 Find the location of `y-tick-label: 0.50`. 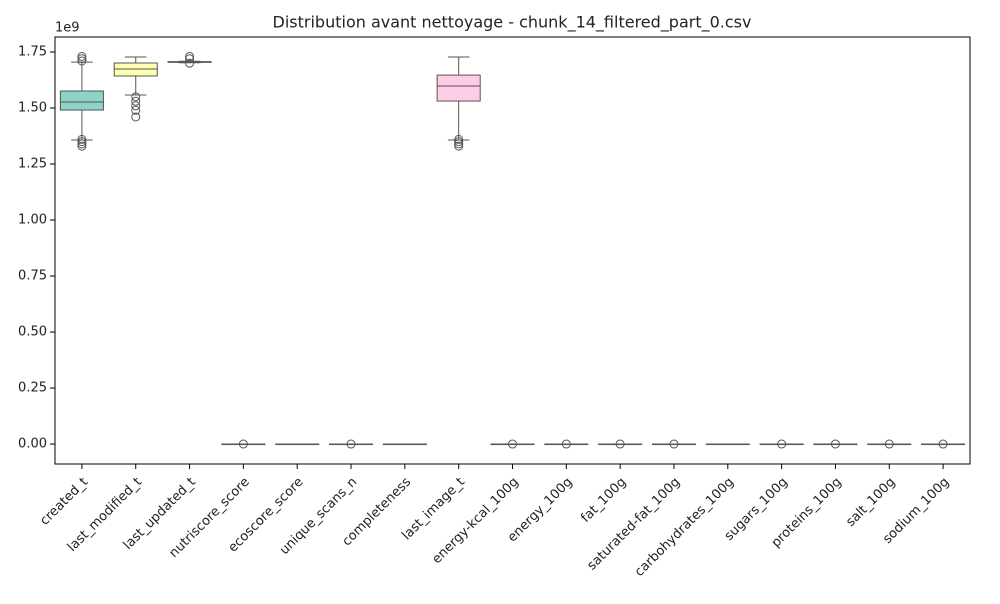

y-tick-label: 0.50 is located at coordinates (32, 332).